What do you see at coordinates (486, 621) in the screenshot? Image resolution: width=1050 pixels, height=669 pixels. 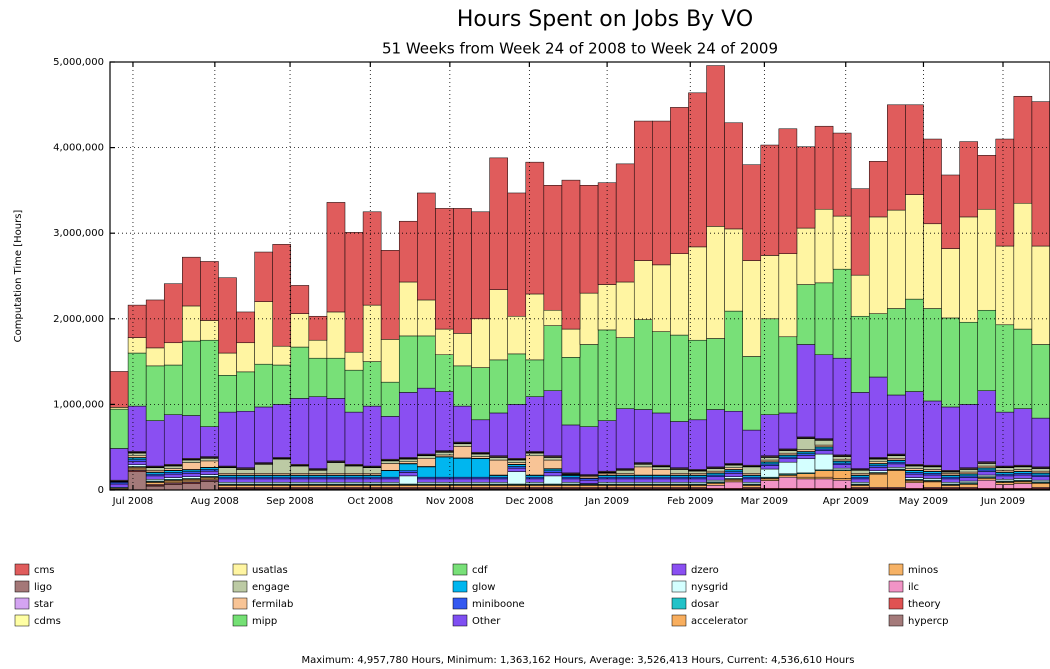 I see `legend-label: Other` at bounding box center [486, 621].